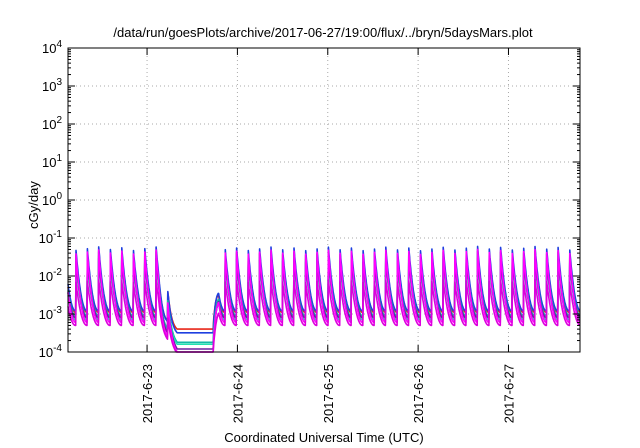  What do you see at coordinates (33, 205) in the screenshot?
I see `y-axis-label: cGy/day` at bounding box center [33, 205].